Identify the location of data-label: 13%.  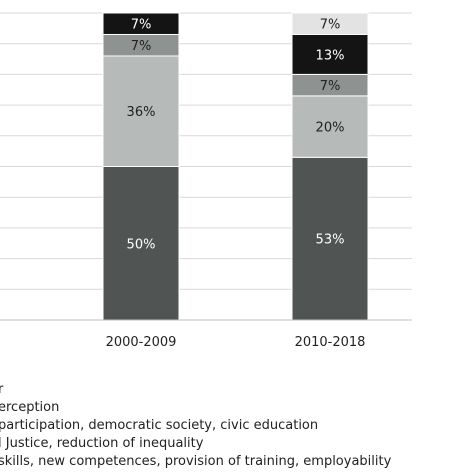
(330, 55).